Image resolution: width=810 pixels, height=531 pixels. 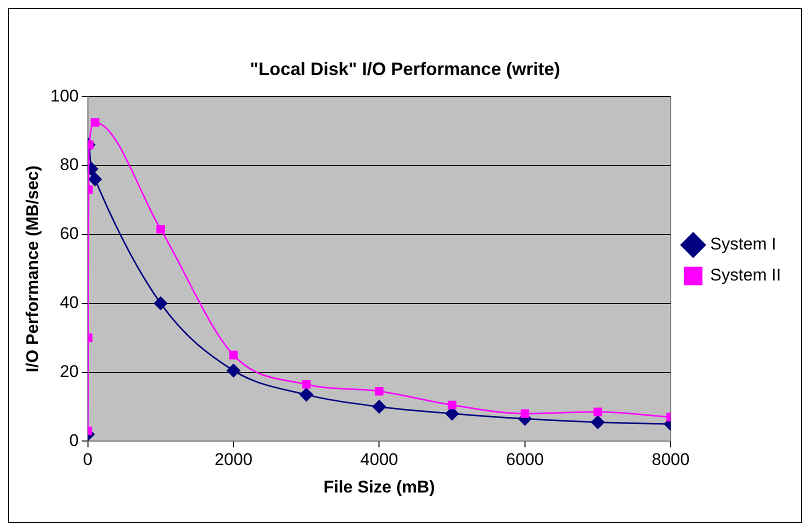 What do you see at coordinates (69, 164) in the screenshot?
I see `y-tick-label: 80` at bounding box center [69, 164].